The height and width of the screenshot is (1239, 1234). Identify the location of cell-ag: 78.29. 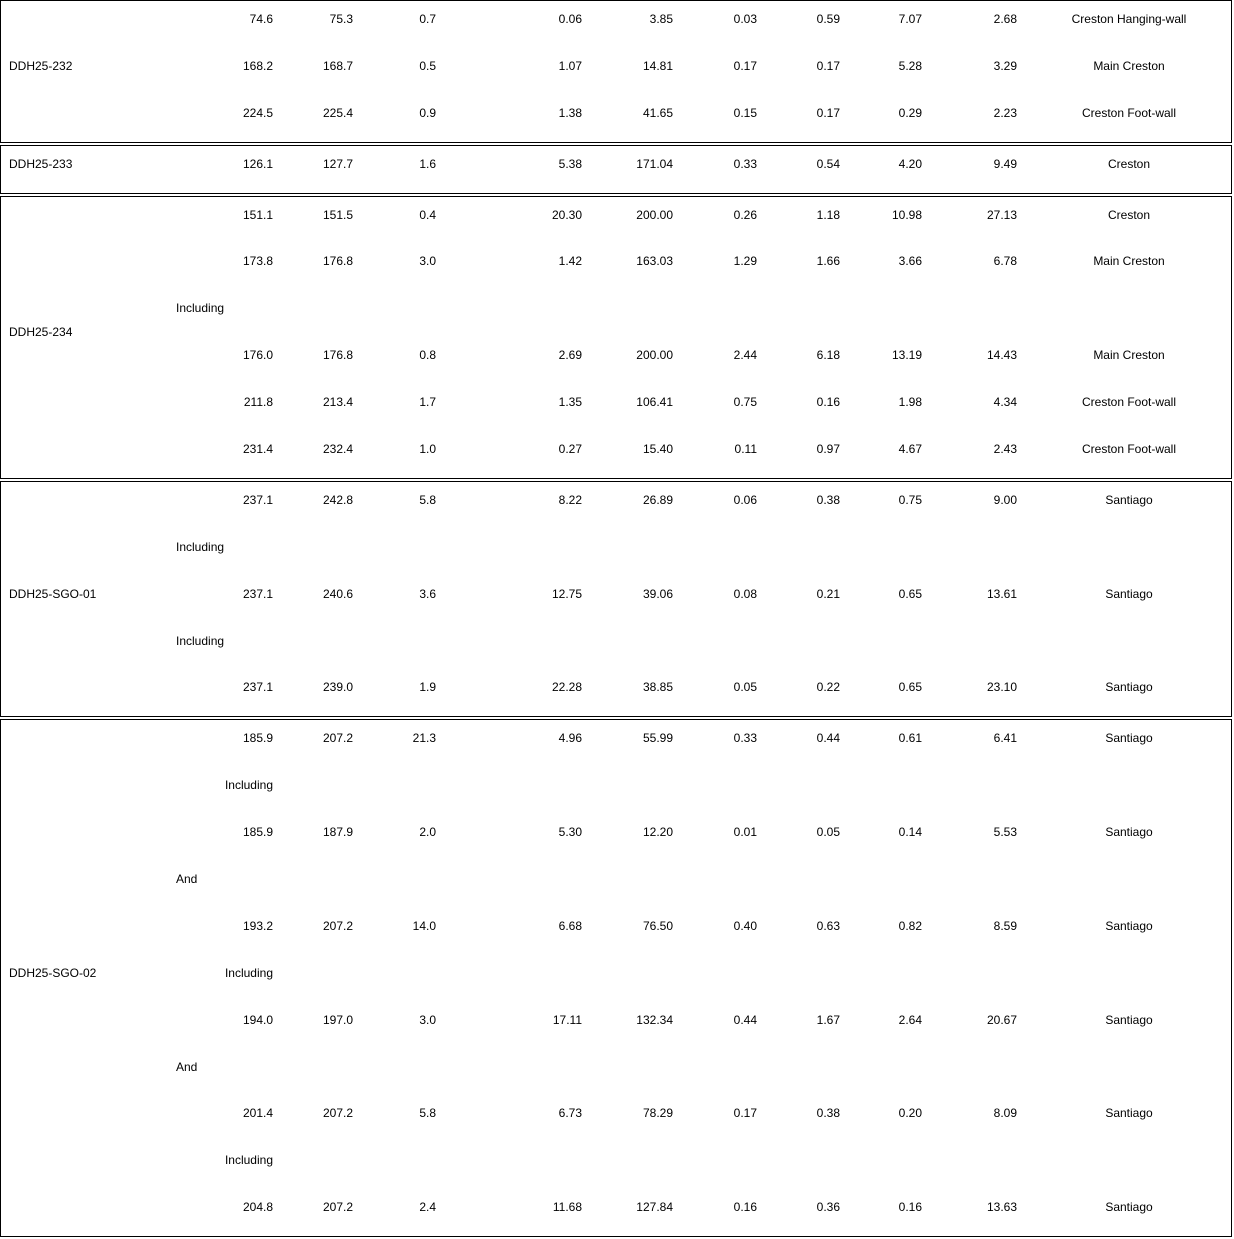
(657, 1113).